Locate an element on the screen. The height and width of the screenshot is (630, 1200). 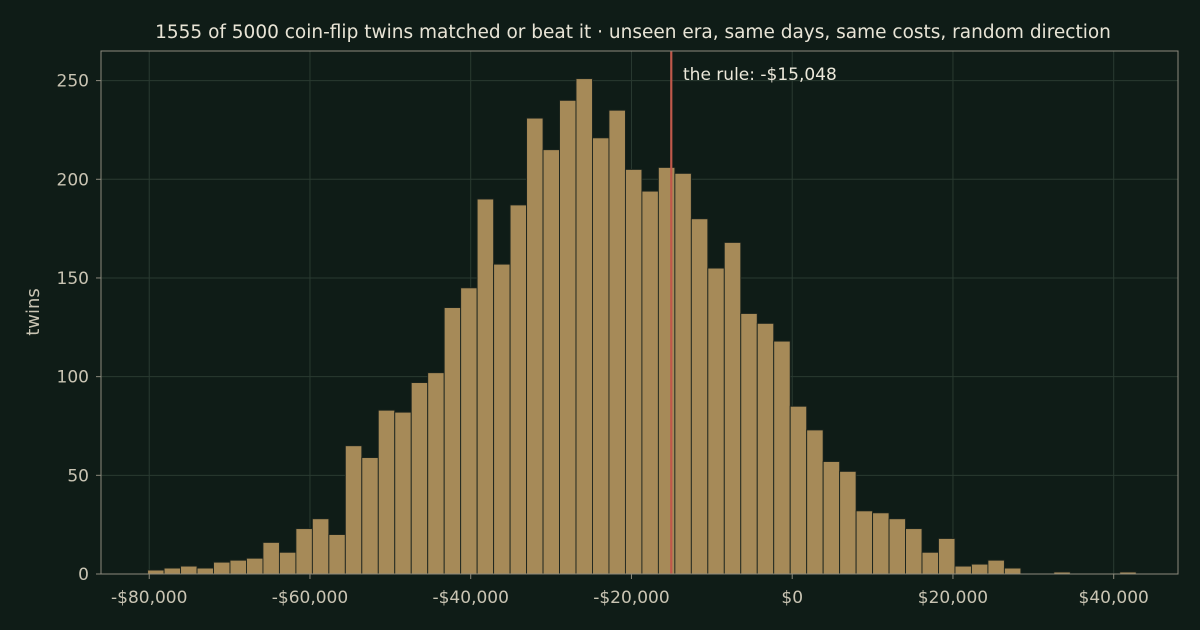
y-tick-label: 50 is located at coordinates (78, 476).